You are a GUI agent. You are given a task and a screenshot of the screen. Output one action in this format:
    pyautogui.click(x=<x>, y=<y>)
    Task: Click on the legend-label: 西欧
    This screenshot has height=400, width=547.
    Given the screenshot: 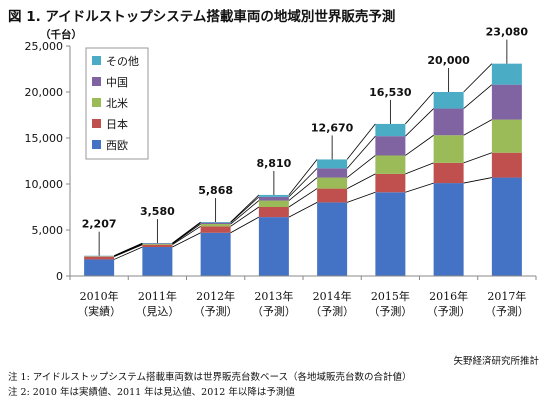 What is the action you would take?
    pyautogui.click(x=117, y=145)
    